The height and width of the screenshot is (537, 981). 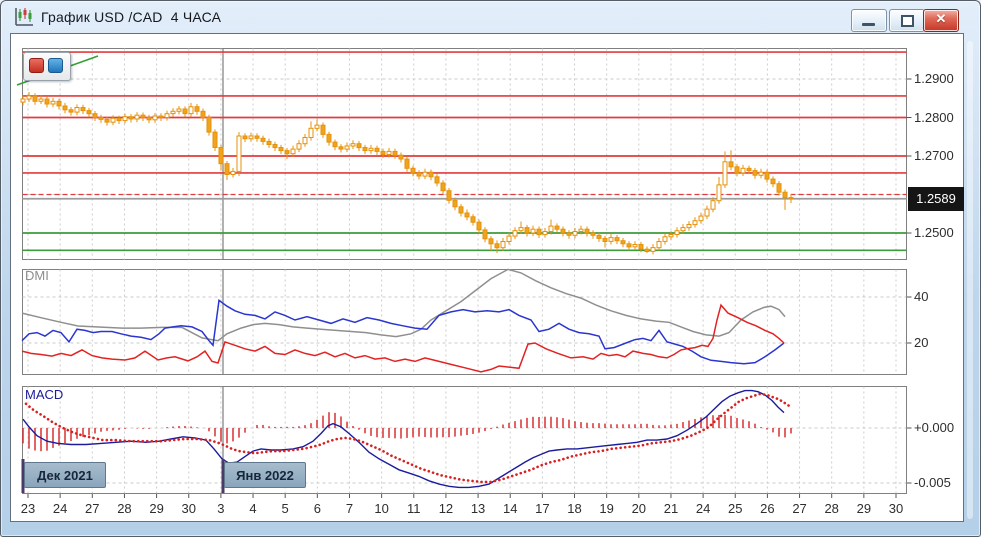 What do you see at coordinates (24, 17) in the screenshot?
I see `chart-icon` at bounding box center [24, 17].